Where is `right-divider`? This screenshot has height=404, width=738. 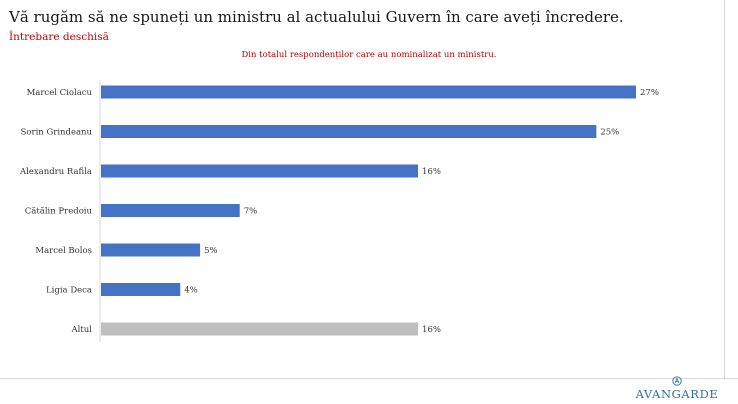
right-divider is located at coordinates (724, 190).